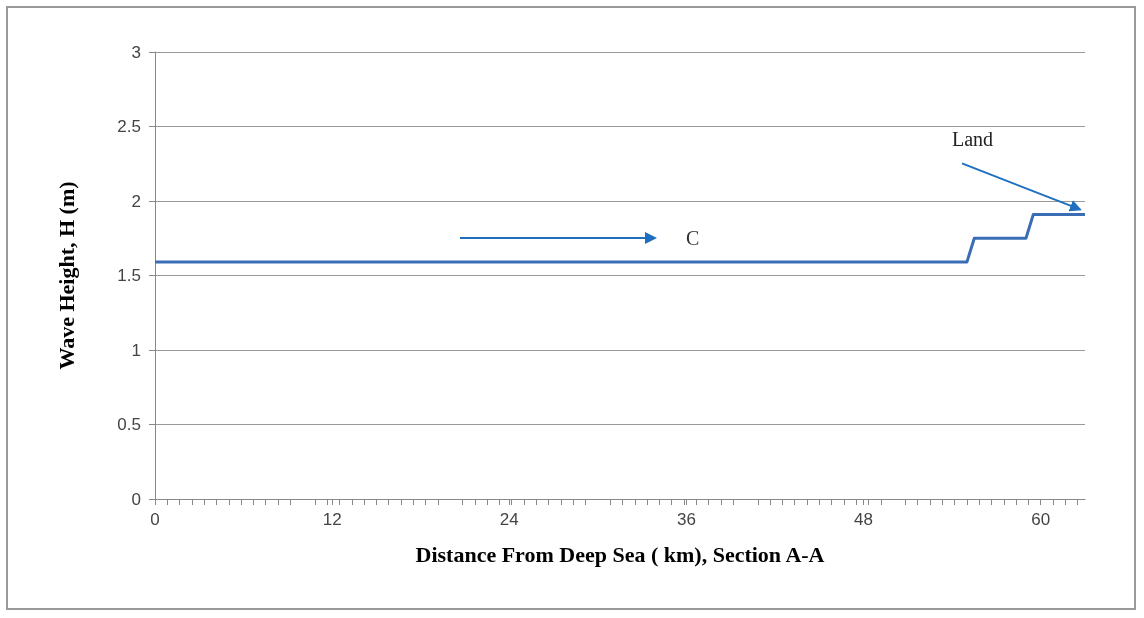 The height and width of the screenshot is (618, 1144). What do you see at coordinates (66, 275) in the screenshot?
I see `y-axis-title: Wave Height, H (m)` at bounding box center [66, 275].